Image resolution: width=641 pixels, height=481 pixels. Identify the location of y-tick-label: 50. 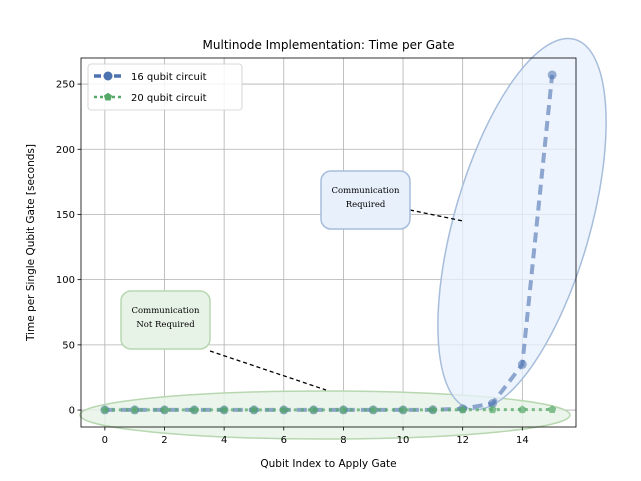
(68, 345).